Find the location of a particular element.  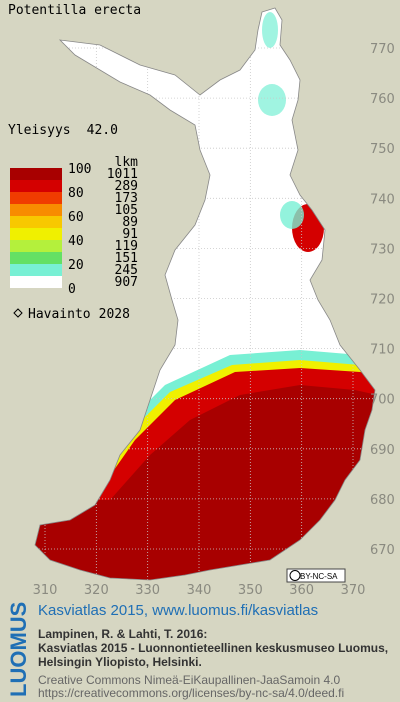

legend-scale-label: 100 is located at coordinates (79, 169).